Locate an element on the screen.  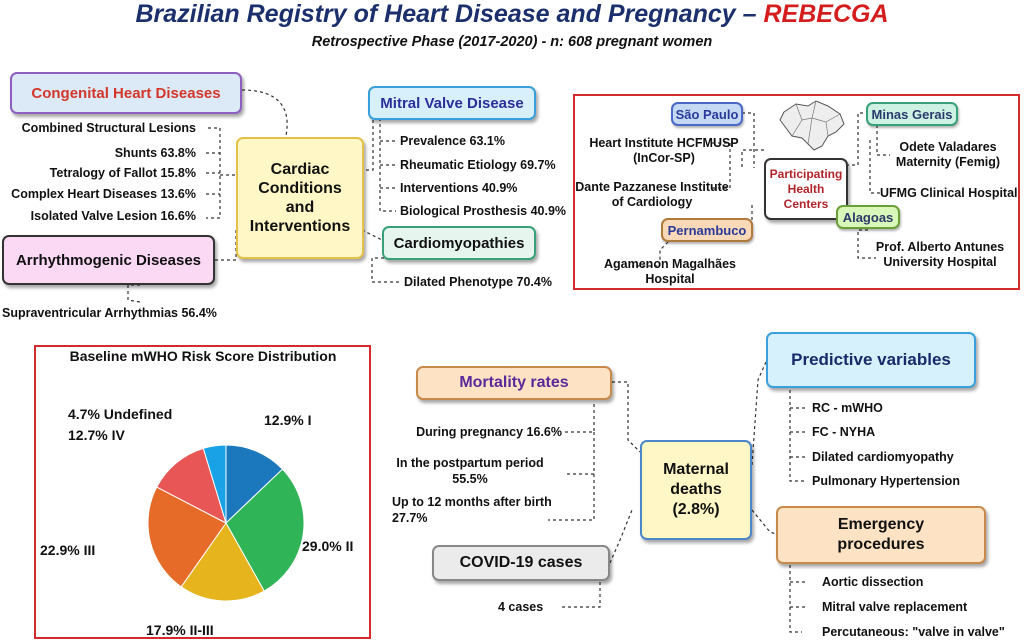
congenital-item: Isolated Valve Lesion 16.6% is located at coordinates (113, 216).